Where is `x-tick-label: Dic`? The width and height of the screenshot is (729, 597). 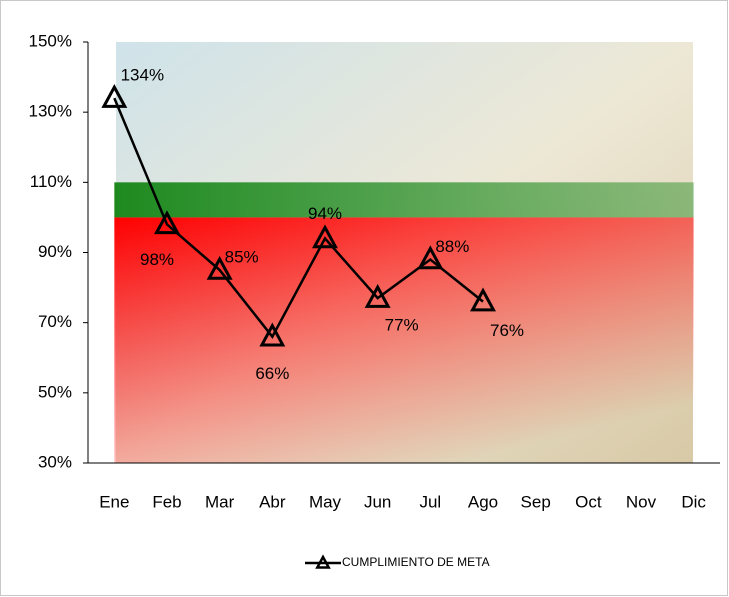
x-tick-label: Dic is located at coordinates (693, 501).